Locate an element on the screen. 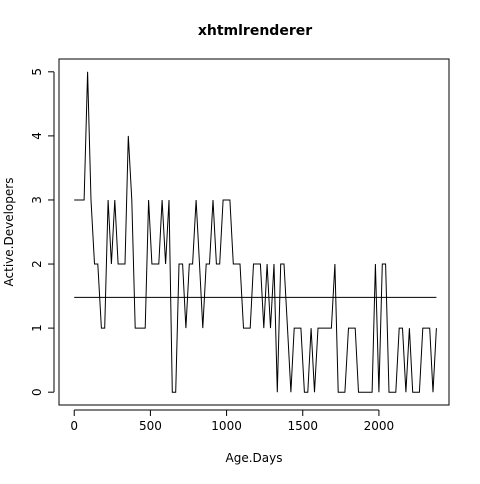  y-tick-label: 3 is located at coordinates (37, 200).